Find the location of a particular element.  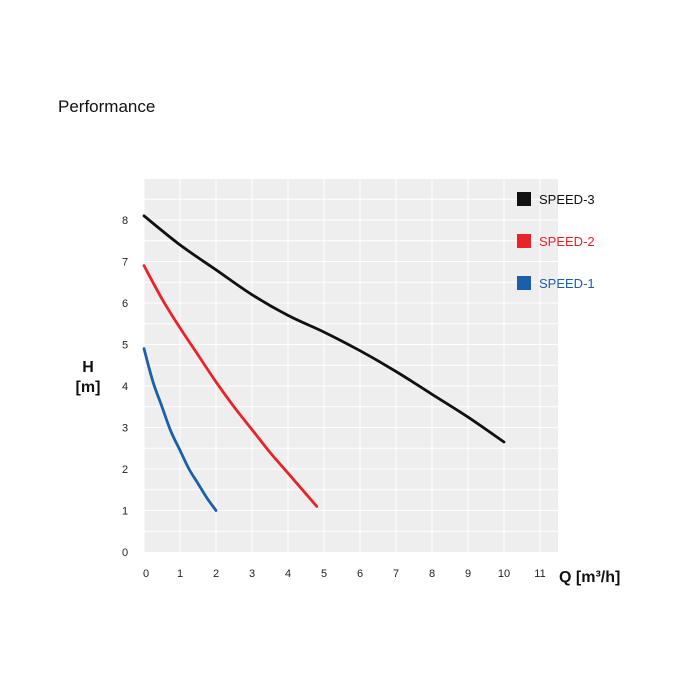

legend-label-speed-3: SPEED-3 is located at coordinates (567, 199).